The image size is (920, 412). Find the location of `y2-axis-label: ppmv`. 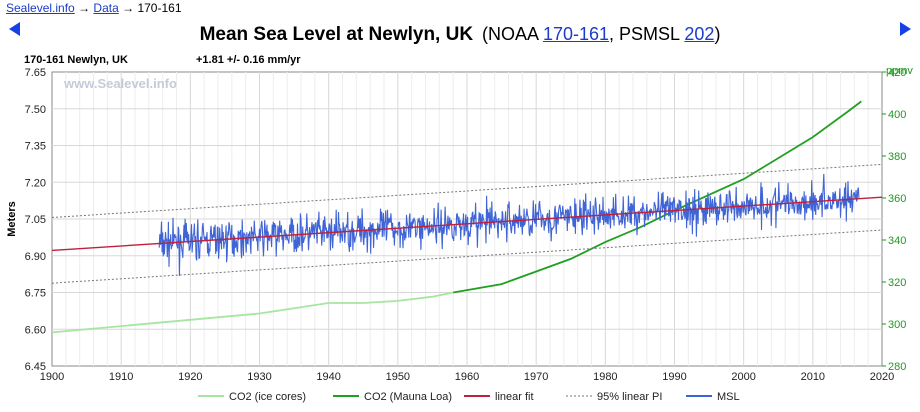

y2-axis-label: ppmv is located at coordinates (899, 71).